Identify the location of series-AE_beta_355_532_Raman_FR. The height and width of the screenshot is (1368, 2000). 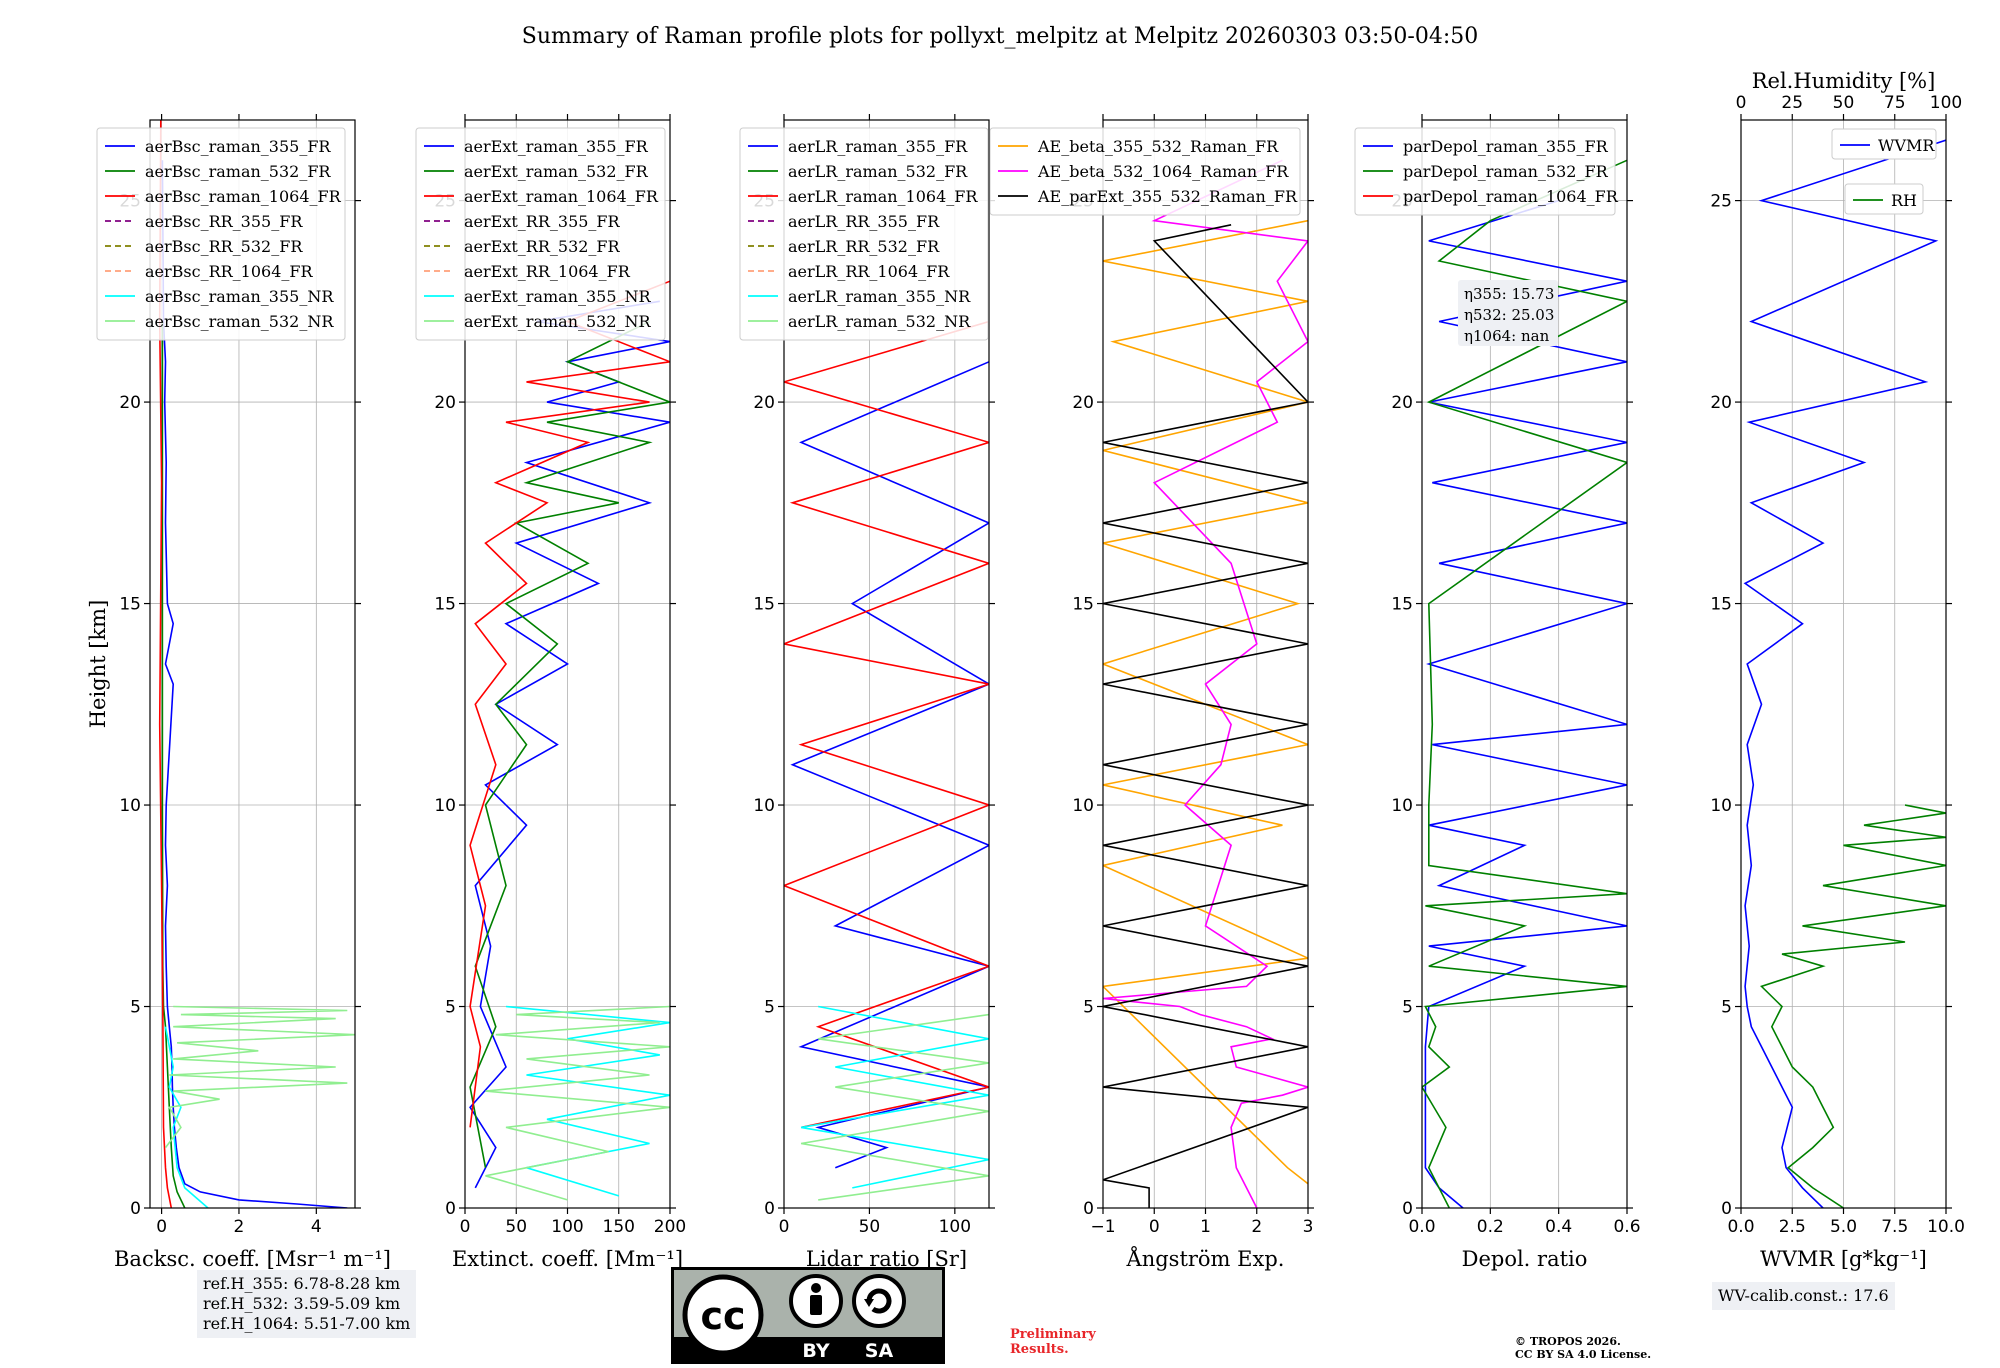
(1205, 702).